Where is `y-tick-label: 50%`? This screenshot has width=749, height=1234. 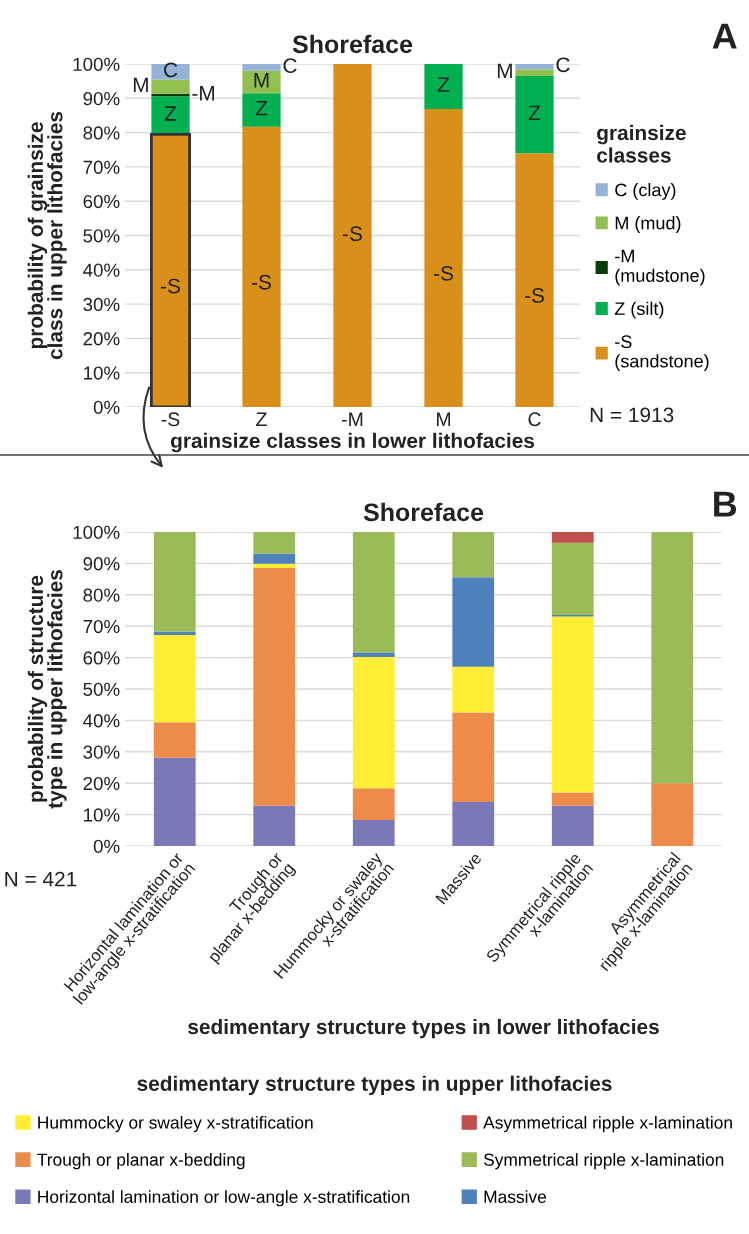
y-tick-label: 50% is located at coordinates (101, 689).